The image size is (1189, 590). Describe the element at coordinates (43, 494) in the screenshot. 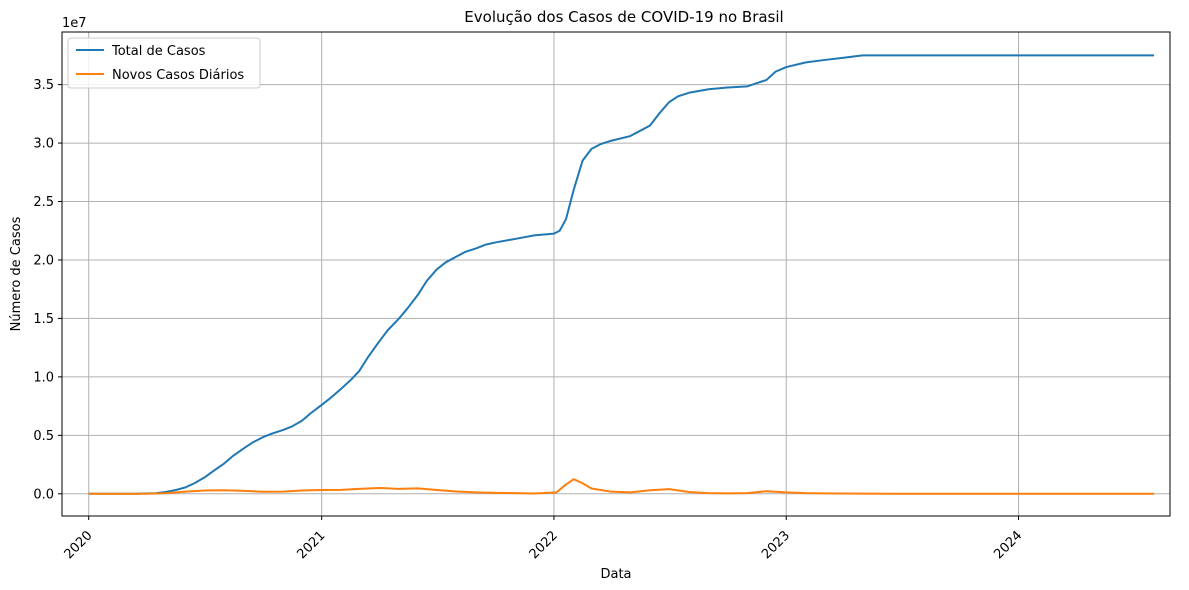

I see `y-tick-label: 0.0` at that location.